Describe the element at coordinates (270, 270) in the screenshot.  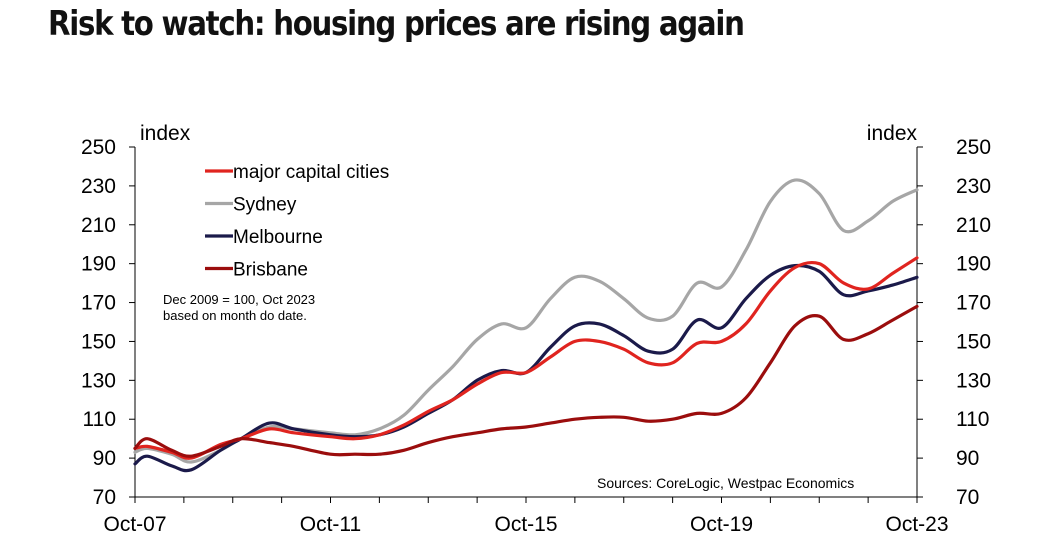
I see `legend-label: Brisbane` at that location.